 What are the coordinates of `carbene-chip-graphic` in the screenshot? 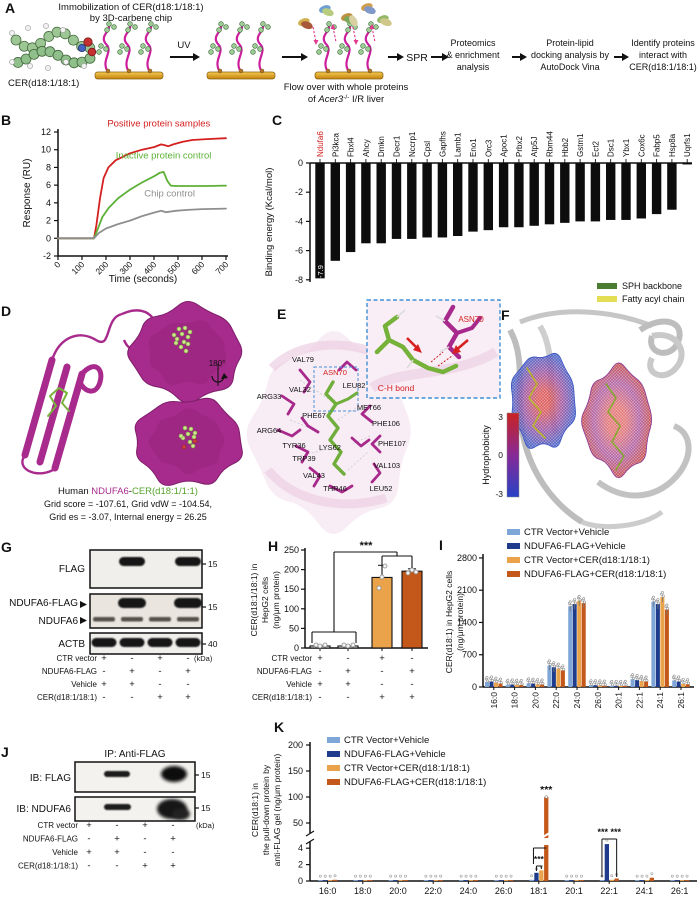 It's located at (241, 50).